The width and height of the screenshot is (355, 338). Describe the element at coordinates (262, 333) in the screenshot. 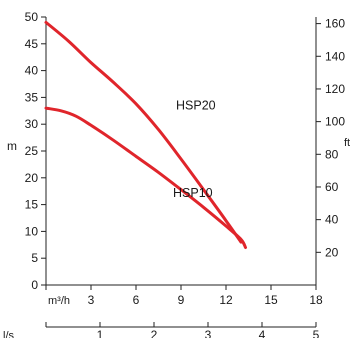

I see `ls-tick-label: 4` at that location.